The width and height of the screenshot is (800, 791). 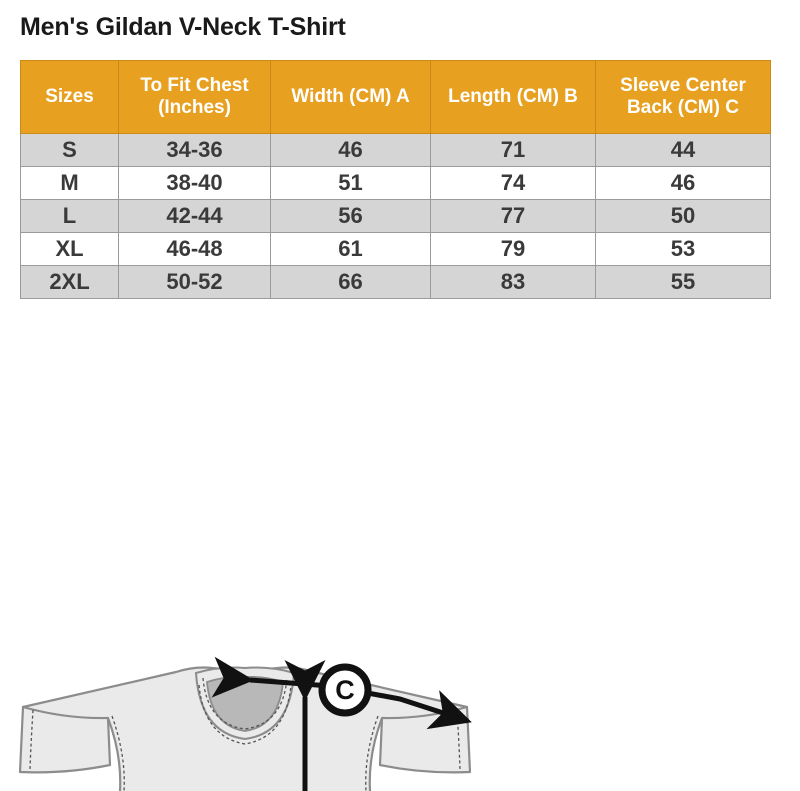 What do you see at coordinates (513, 97) in the screenshot?
I see `column-header-length: Length (CM) B` at bounding box center [513, 97].